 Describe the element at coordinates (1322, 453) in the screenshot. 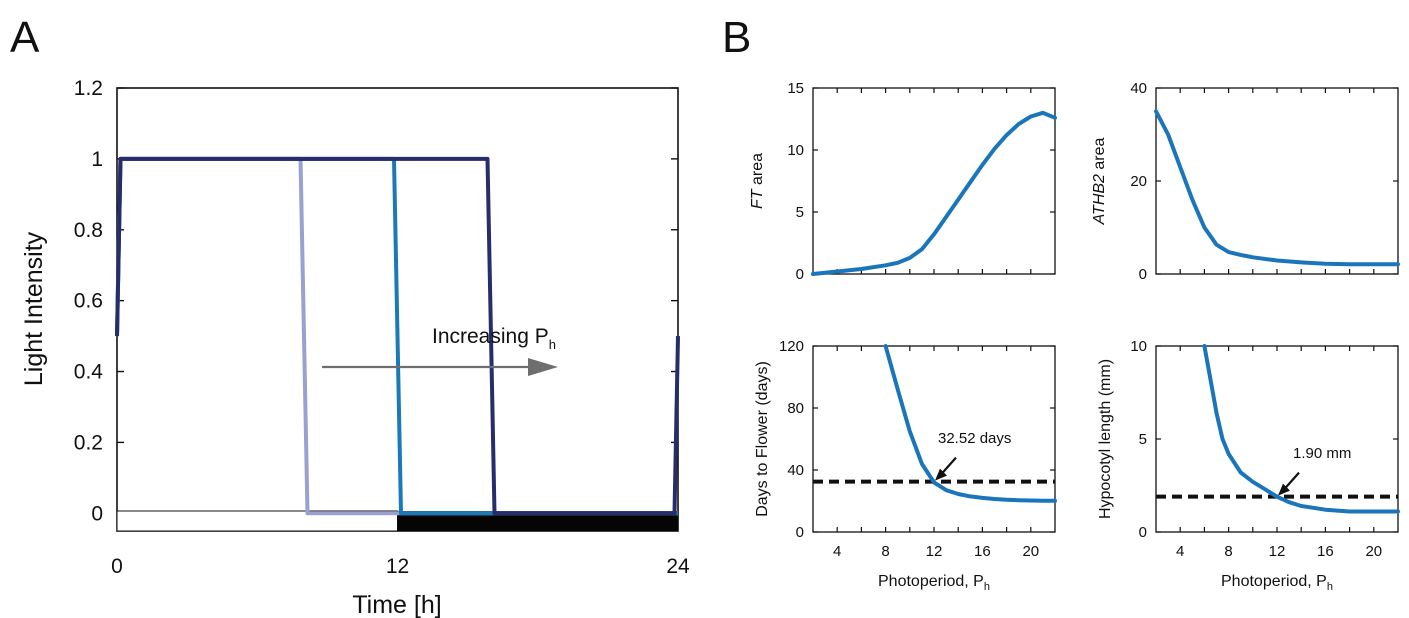

I see `hypocotyl-length-annotation: 1.90 mm` at that location.